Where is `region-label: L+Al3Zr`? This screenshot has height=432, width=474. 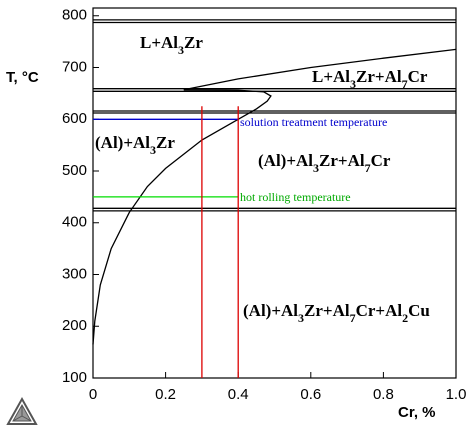 region-label: L+Al3Zr is located at coordinates (171, 45).